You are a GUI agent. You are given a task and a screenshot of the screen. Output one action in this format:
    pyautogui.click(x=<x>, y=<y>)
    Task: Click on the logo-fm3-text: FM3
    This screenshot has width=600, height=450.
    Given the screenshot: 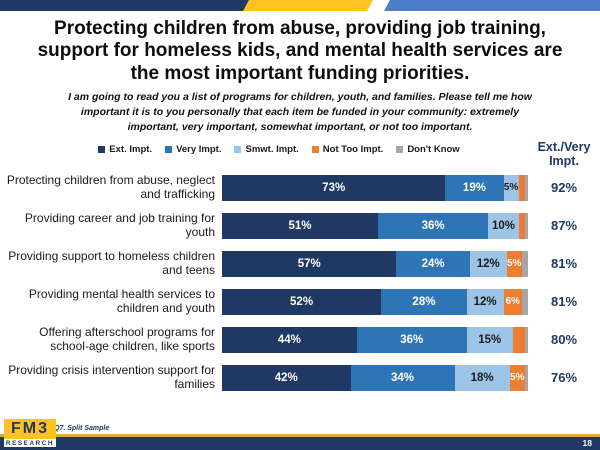 What is the action you would take?
    pyautogui.click(x=30, y=429)
    